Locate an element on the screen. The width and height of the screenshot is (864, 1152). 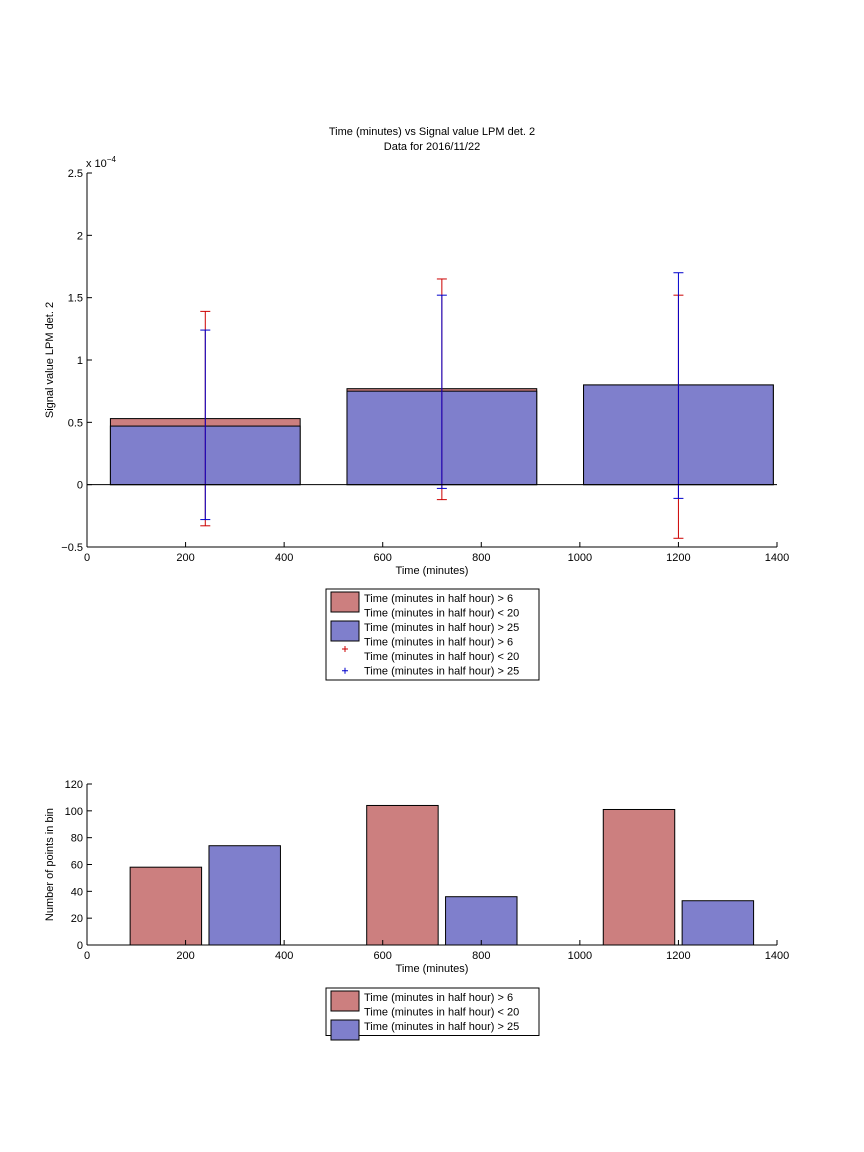
chart-subtitle: Data for 2016/11/22 is located at coordinates (432, 147).